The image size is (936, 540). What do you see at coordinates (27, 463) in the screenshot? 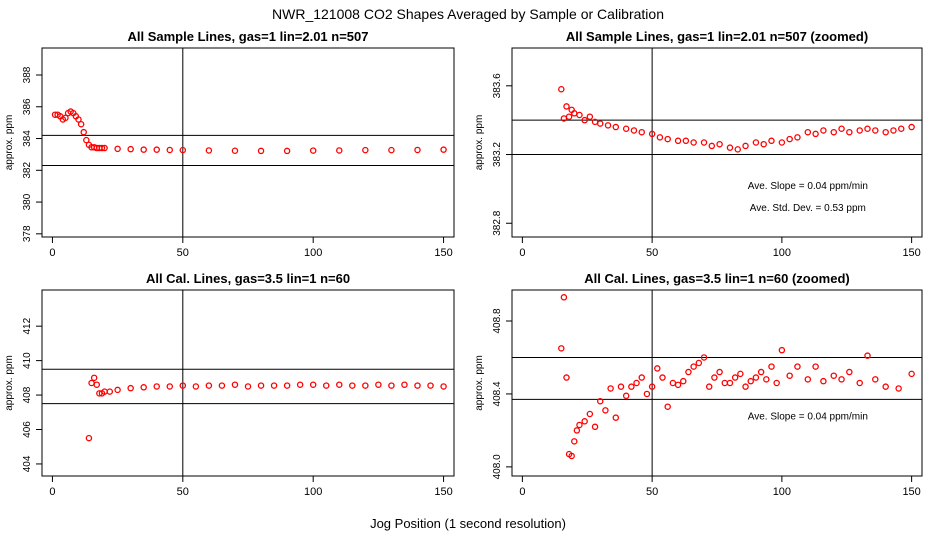
I see `y-tick-label: 404` at bounding box center [27, 463].